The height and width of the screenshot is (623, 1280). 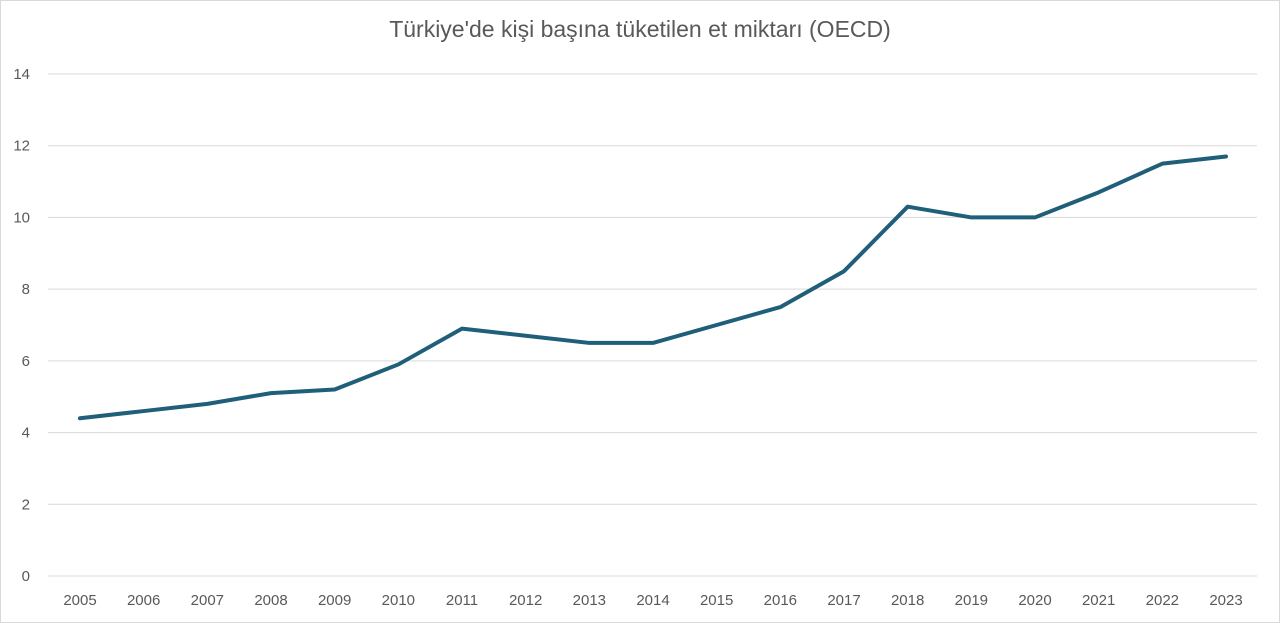 I want to click on x-tick-label: 2018, so click(x=907, y=600).